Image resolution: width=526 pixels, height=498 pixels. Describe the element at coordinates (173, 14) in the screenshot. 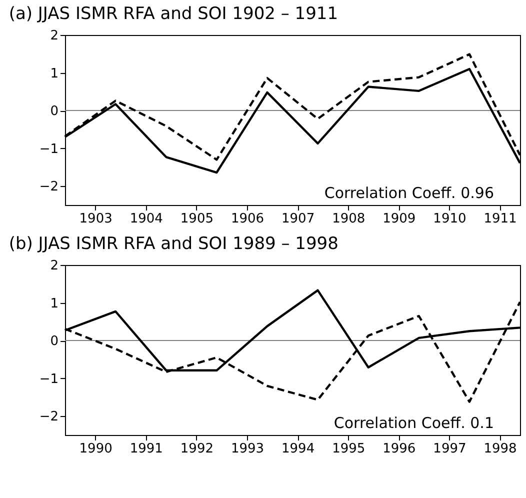

I see `chart-title: (a) JJAS ISMR RFA and SOI 1902 – 1911` at that location.